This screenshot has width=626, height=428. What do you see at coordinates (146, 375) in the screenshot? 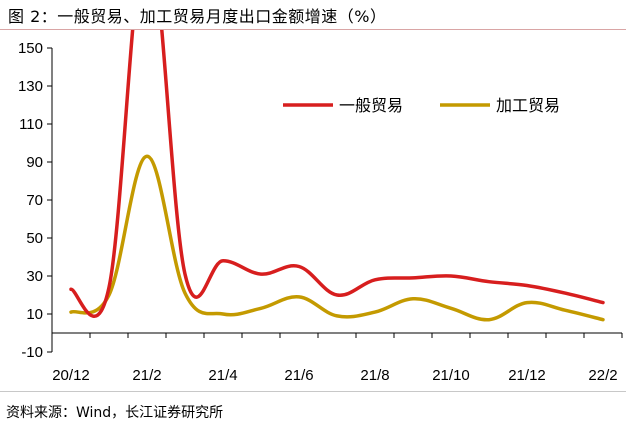
I see `x-tick-label: 21/2` at bounding box center [146, 375].